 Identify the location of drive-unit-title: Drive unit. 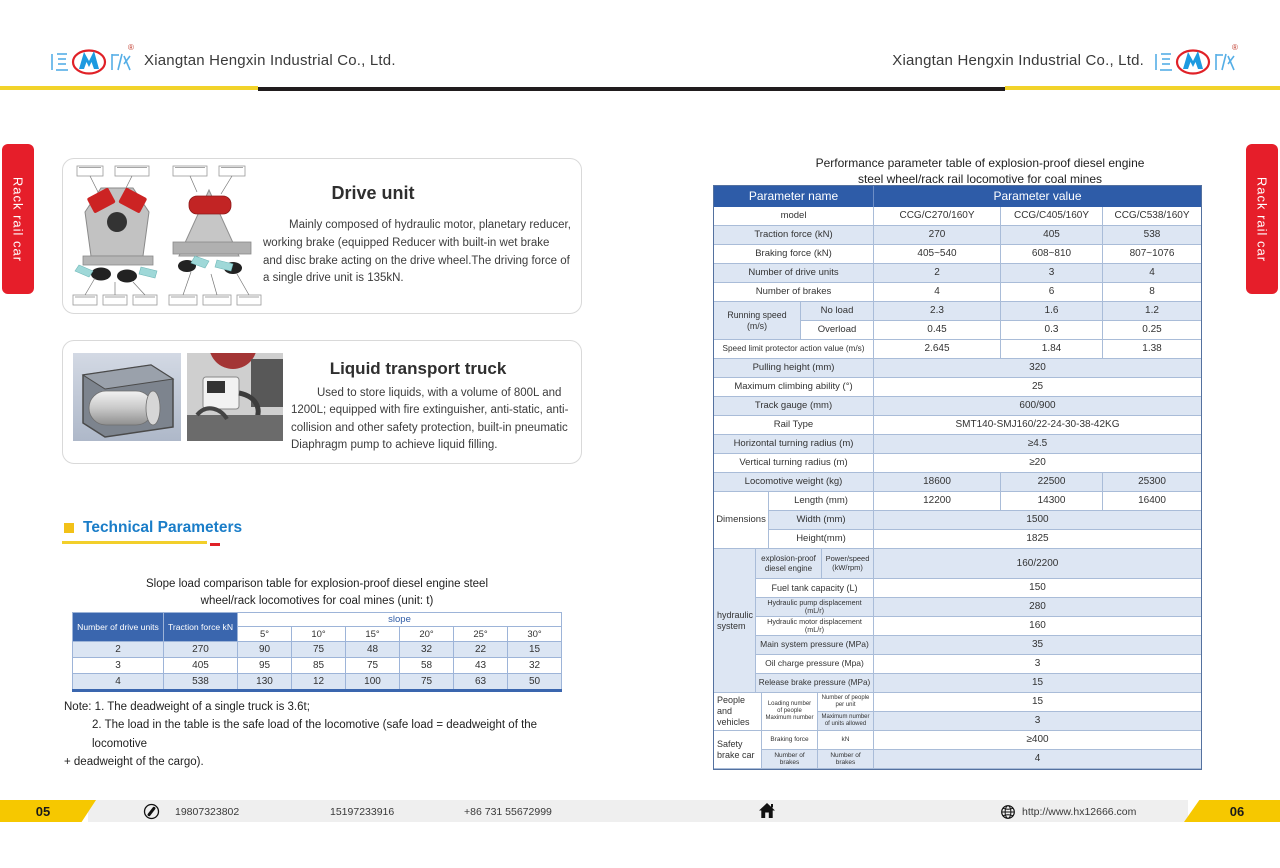
(373, 193).